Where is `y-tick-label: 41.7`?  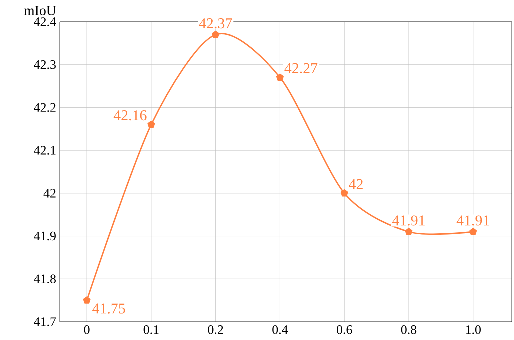 y-tick-label: 41.7 is located at coordinates (45, 322).